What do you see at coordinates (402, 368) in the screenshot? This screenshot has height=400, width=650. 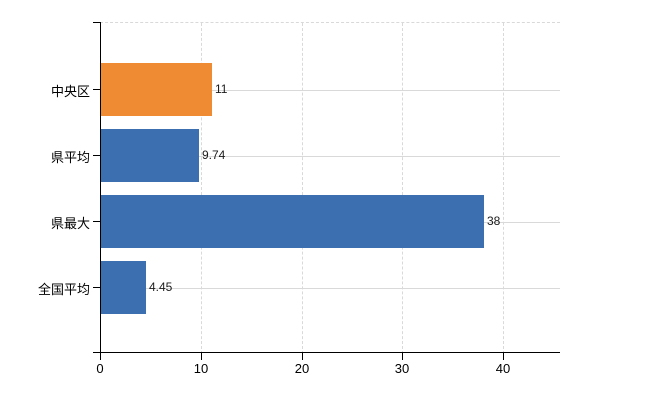 I see `x-axis-tick-label: 30` at bounding box center [402, 368].